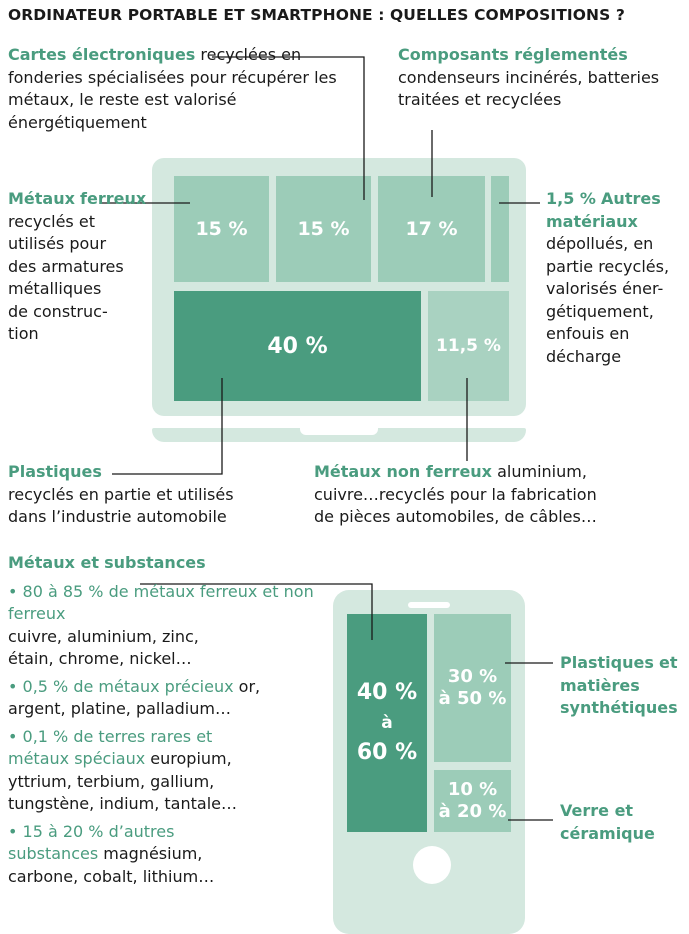 This screenshot has height=934, width=689. I want to click on metaux-heading-l2: substances, so click(155, 562).